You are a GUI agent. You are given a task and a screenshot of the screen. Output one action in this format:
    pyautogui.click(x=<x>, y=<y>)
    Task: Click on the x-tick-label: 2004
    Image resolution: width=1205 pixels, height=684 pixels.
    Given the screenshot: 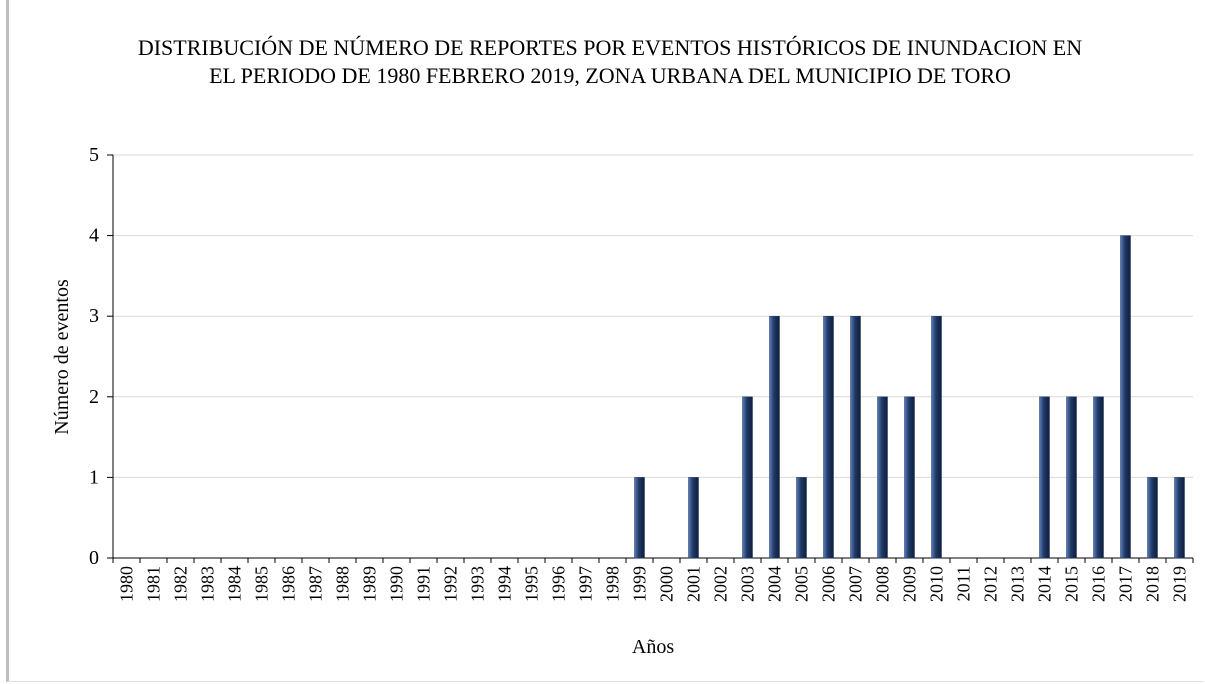 What is the action you would take?
    pyautogui.click(x=775, y=584)
    